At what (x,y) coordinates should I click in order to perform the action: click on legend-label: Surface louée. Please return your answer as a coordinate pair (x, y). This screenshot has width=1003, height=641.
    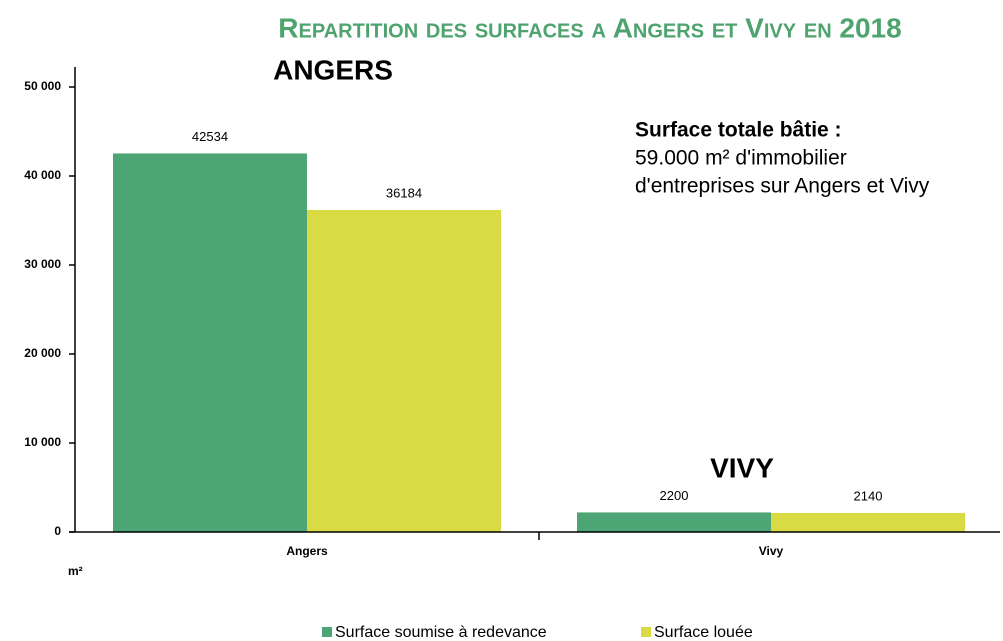
    Looking at the image, I should click on (703, 632).